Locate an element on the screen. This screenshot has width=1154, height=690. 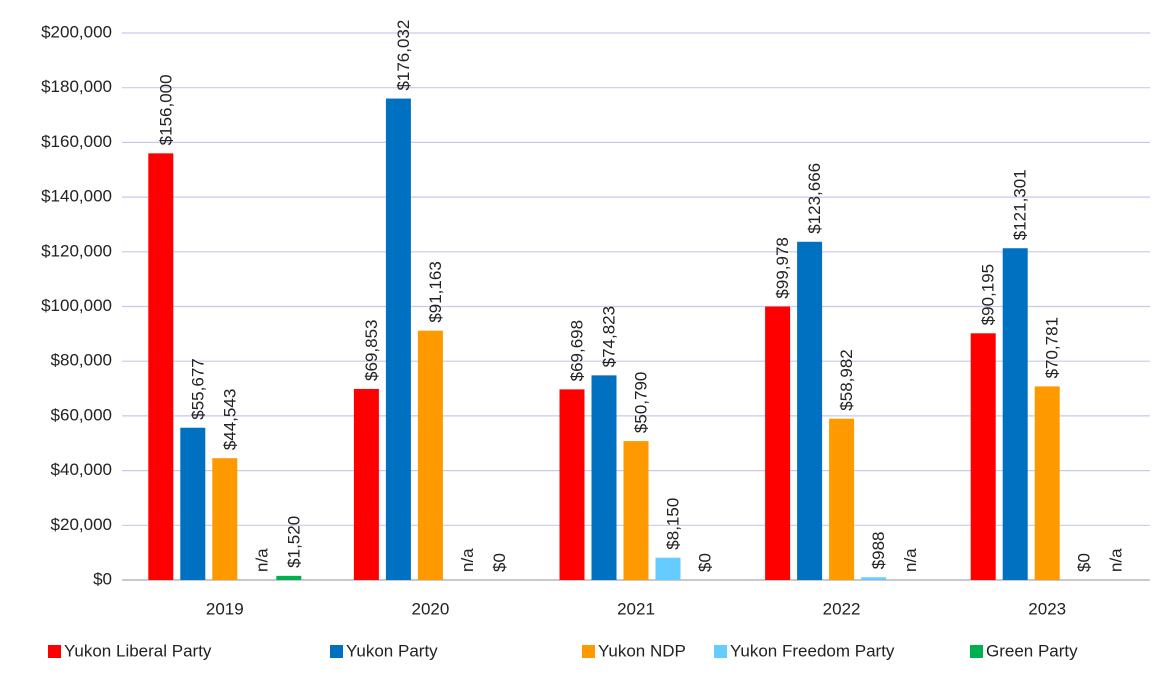
data-label: $156,000 is located at coordinates (165, 109).